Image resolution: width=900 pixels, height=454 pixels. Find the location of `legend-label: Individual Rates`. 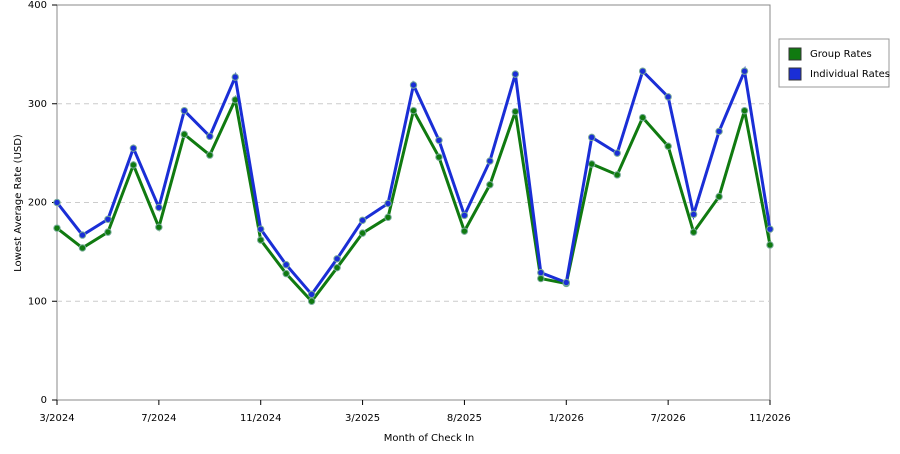

legend-label: Individual Rates is located at coordinates (850, 74).